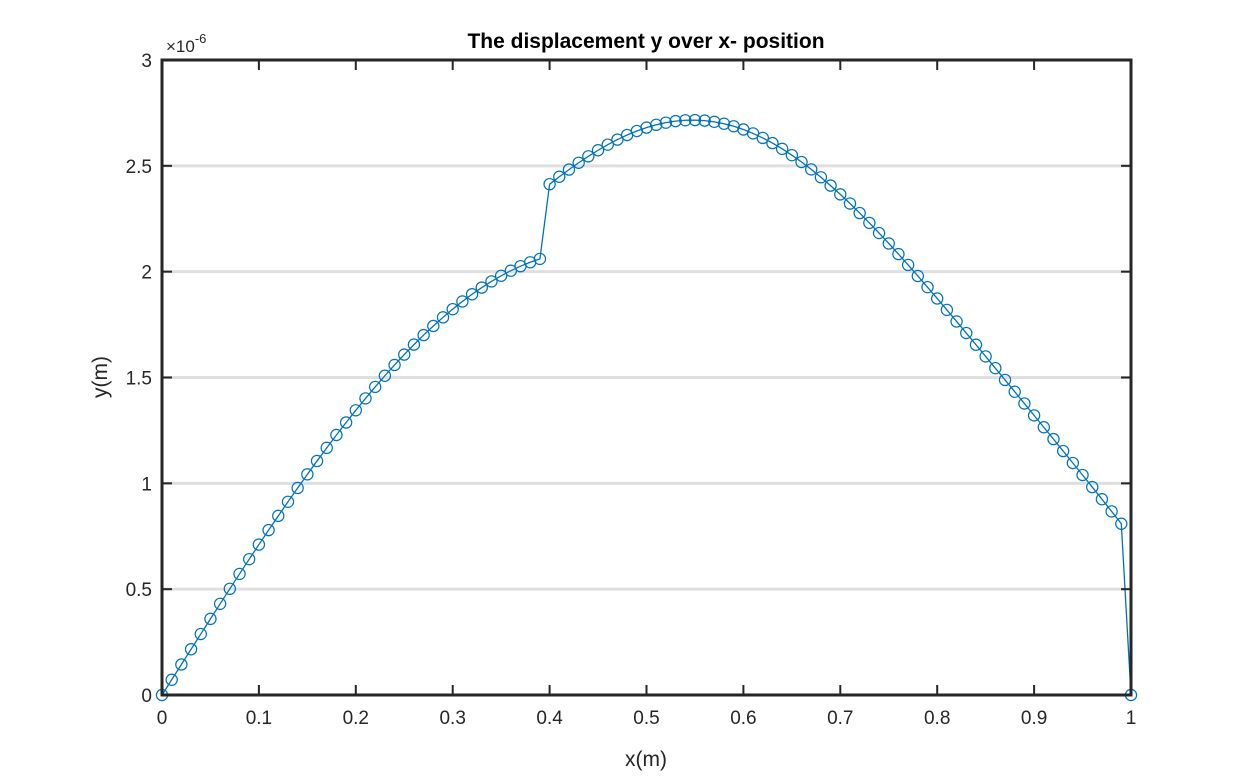  What do you see at coordinates (139, 590) in the screenshot?
I see `y-tick-label: 0.5` at bounding box center [139, 590].